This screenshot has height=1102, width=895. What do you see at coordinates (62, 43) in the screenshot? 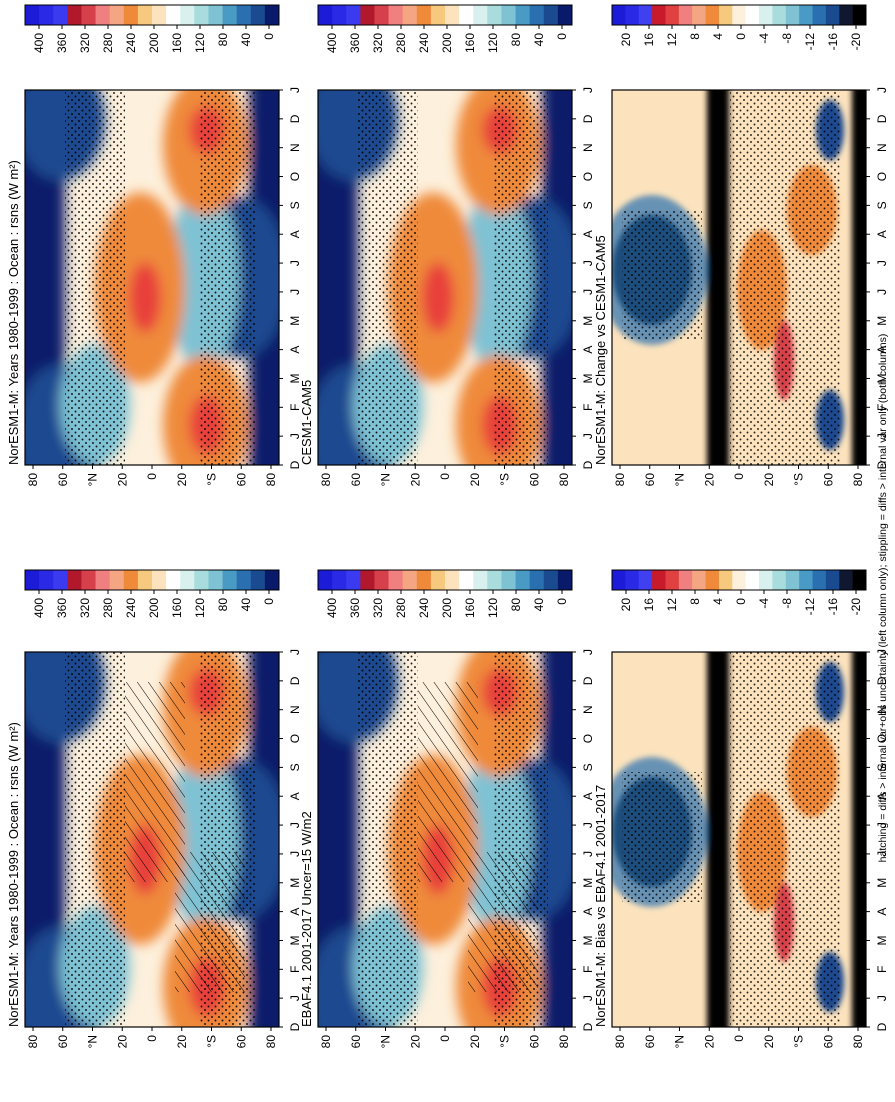
I see `colorbar-tick-label: 360` at bounding box center [62, 43].